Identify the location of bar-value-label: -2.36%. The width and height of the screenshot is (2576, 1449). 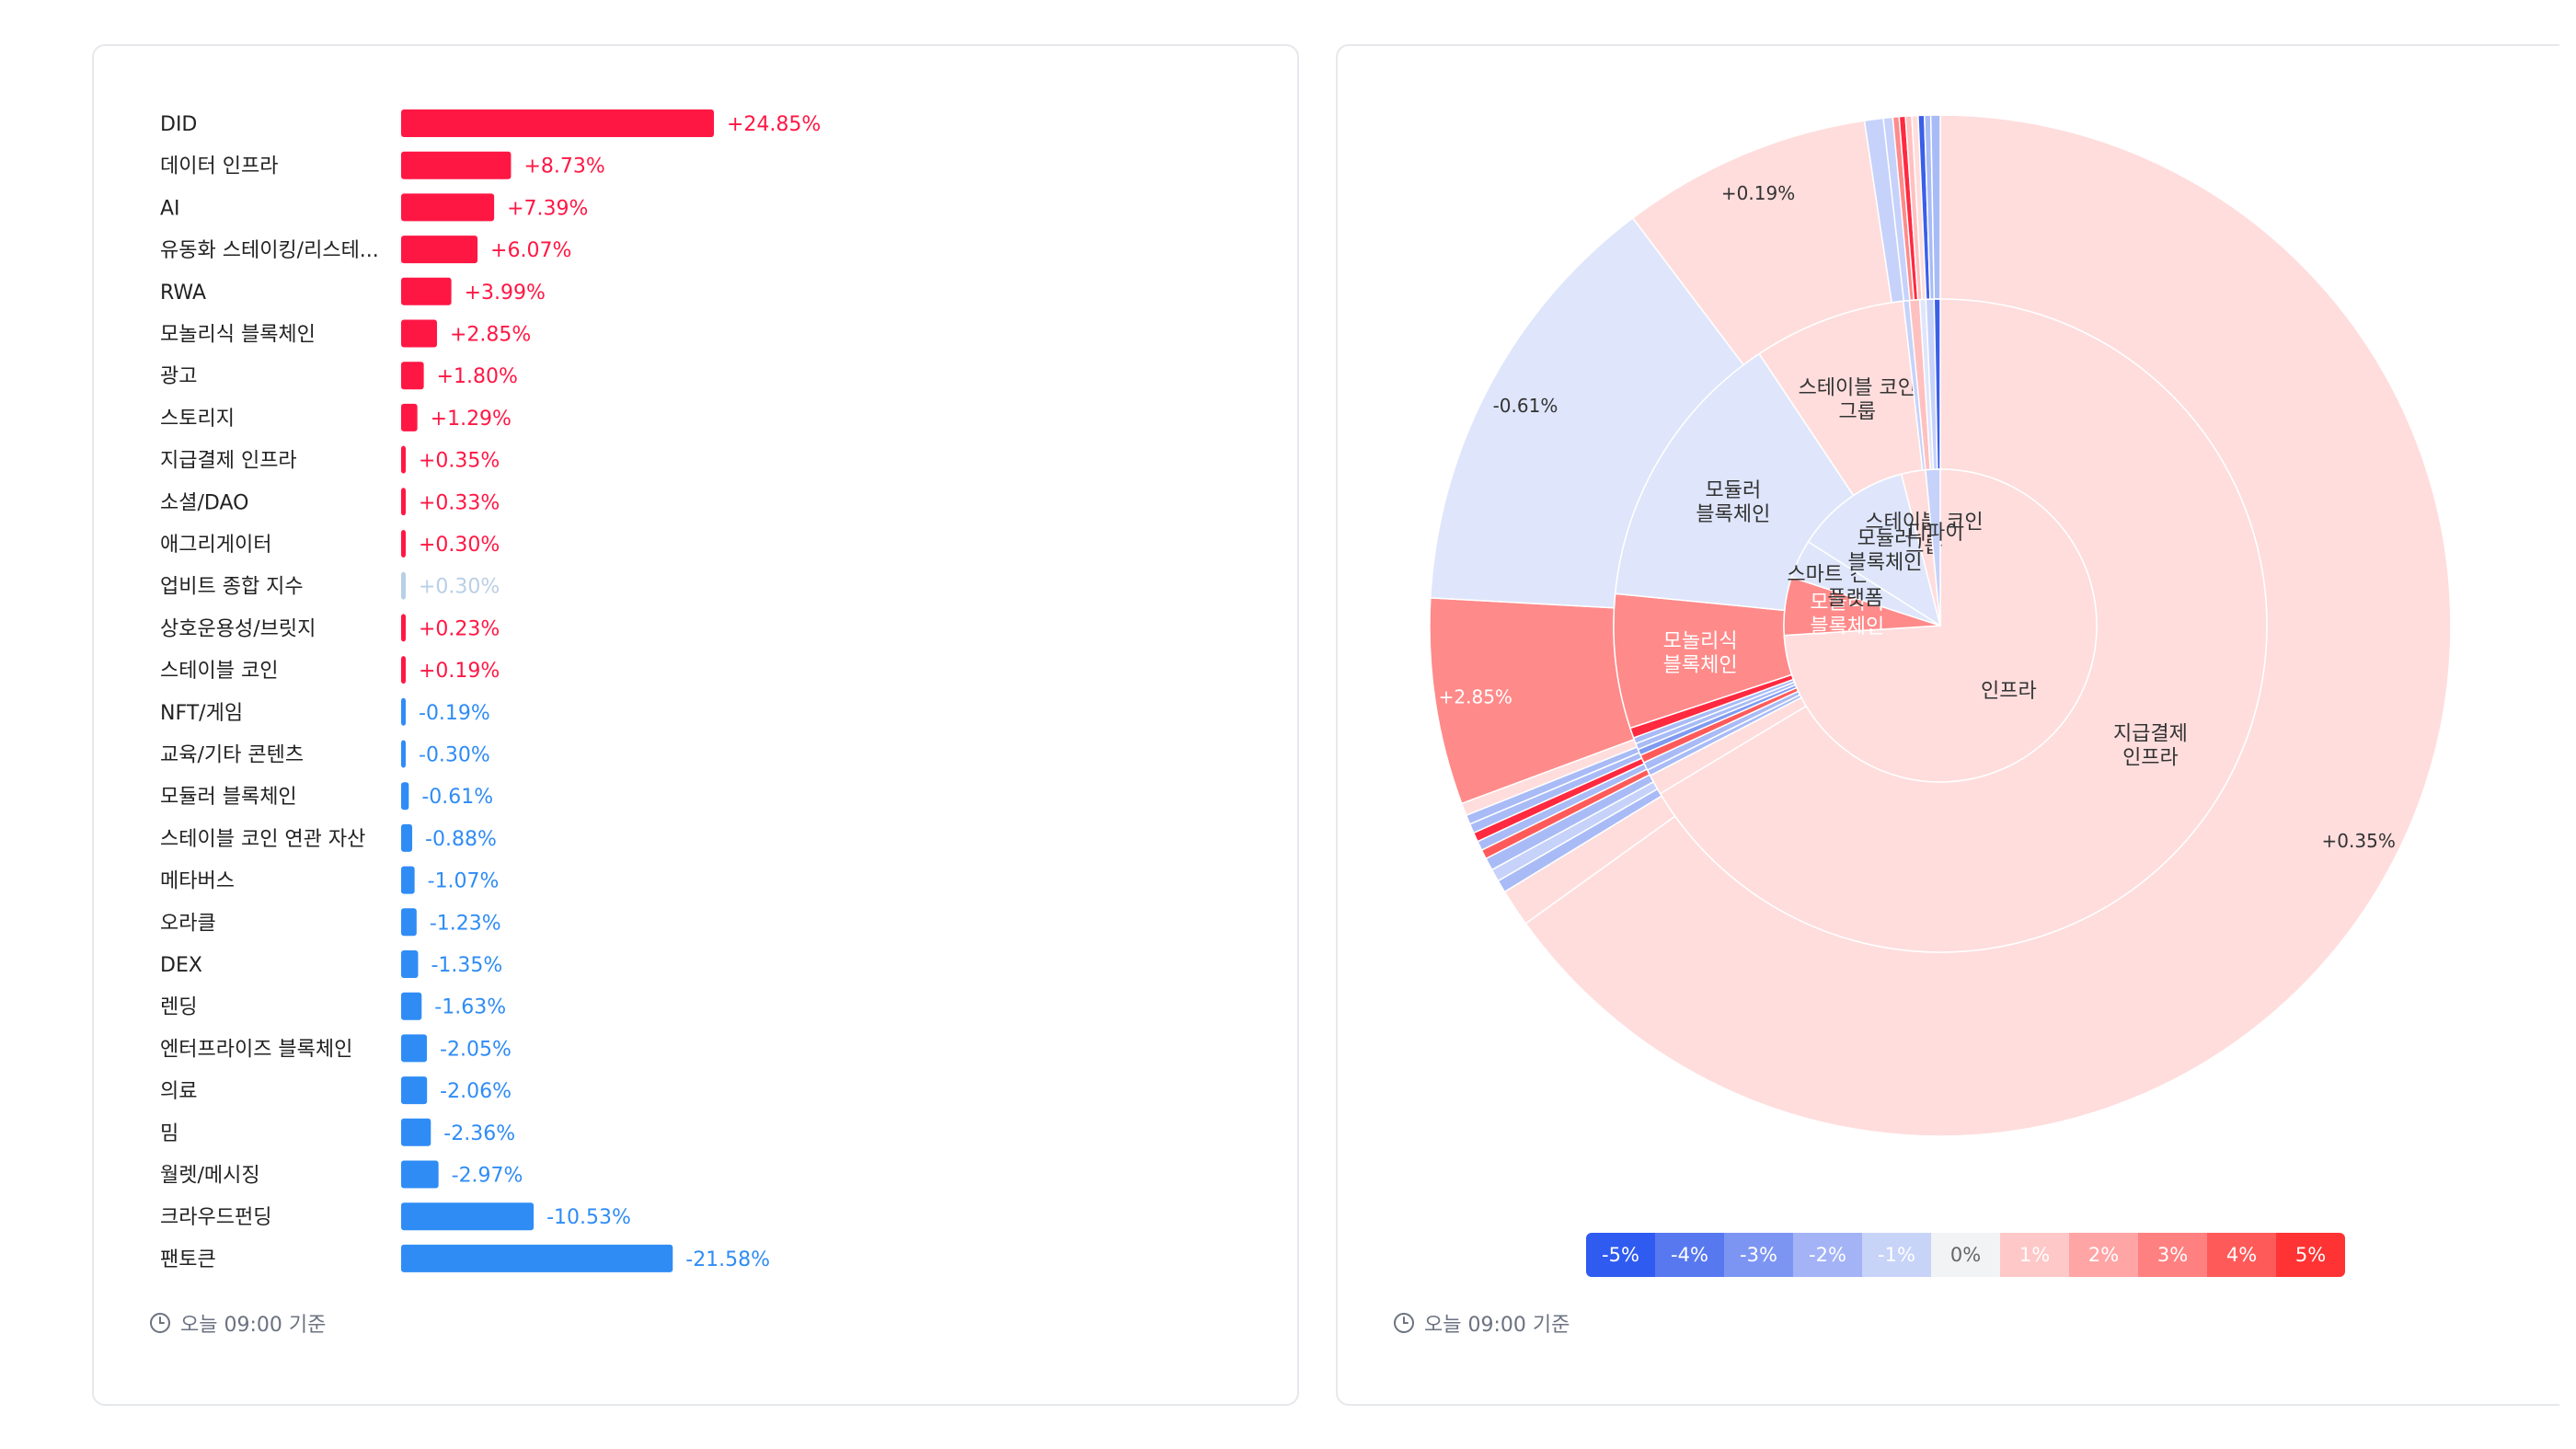
(479, 1133).